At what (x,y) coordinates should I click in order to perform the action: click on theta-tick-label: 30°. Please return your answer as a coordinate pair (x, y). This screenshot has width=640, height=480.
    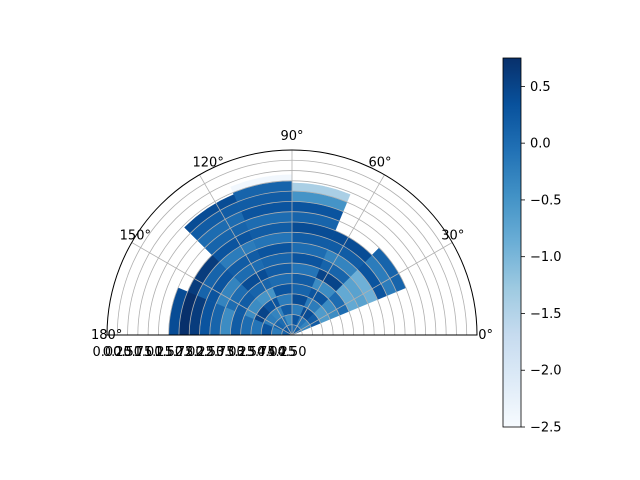
    Looking at the image, I should click on (452, 236).